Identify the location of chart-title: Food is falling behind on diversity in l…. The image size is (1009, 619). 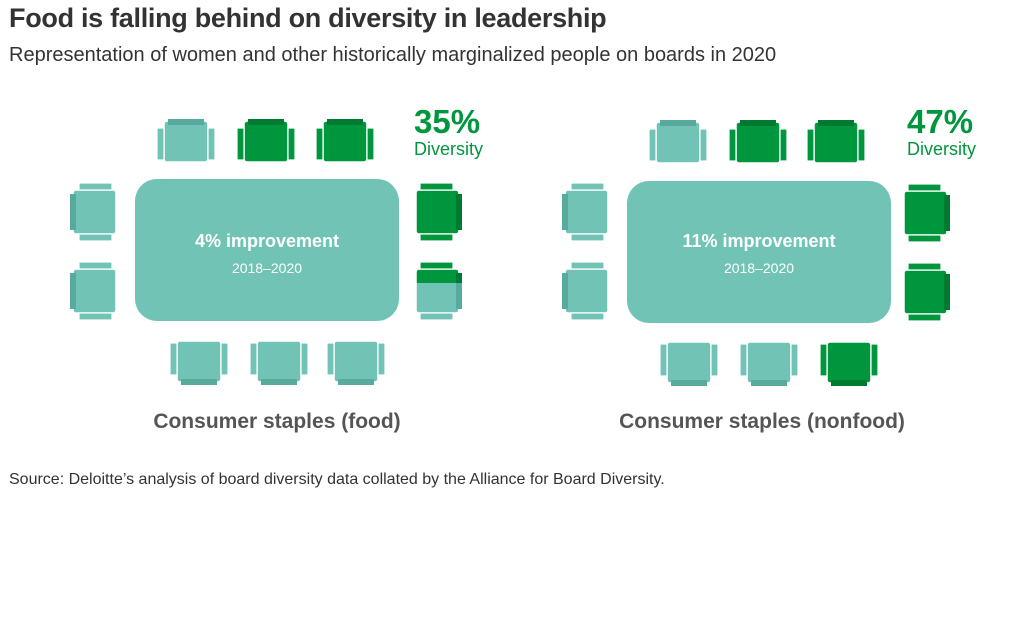
(308, 18).